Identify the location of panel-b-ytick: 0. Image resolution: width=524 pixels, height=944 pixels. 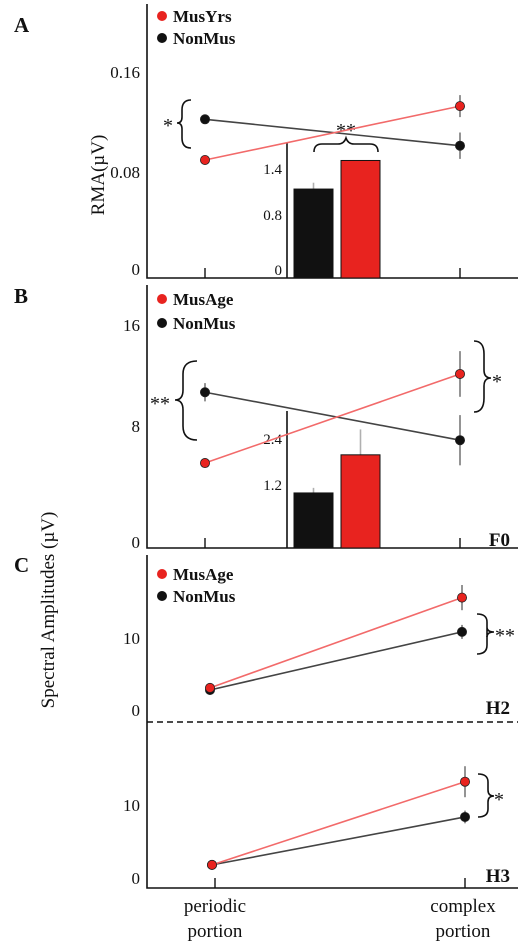
(136, 542).